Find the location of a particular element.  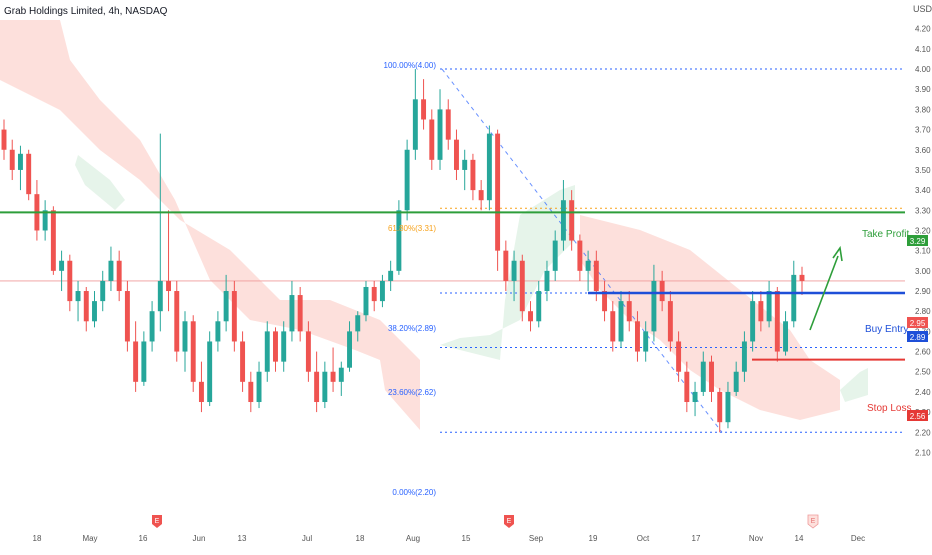

x-tick-label: 18 is located at coordinates (37, 538).